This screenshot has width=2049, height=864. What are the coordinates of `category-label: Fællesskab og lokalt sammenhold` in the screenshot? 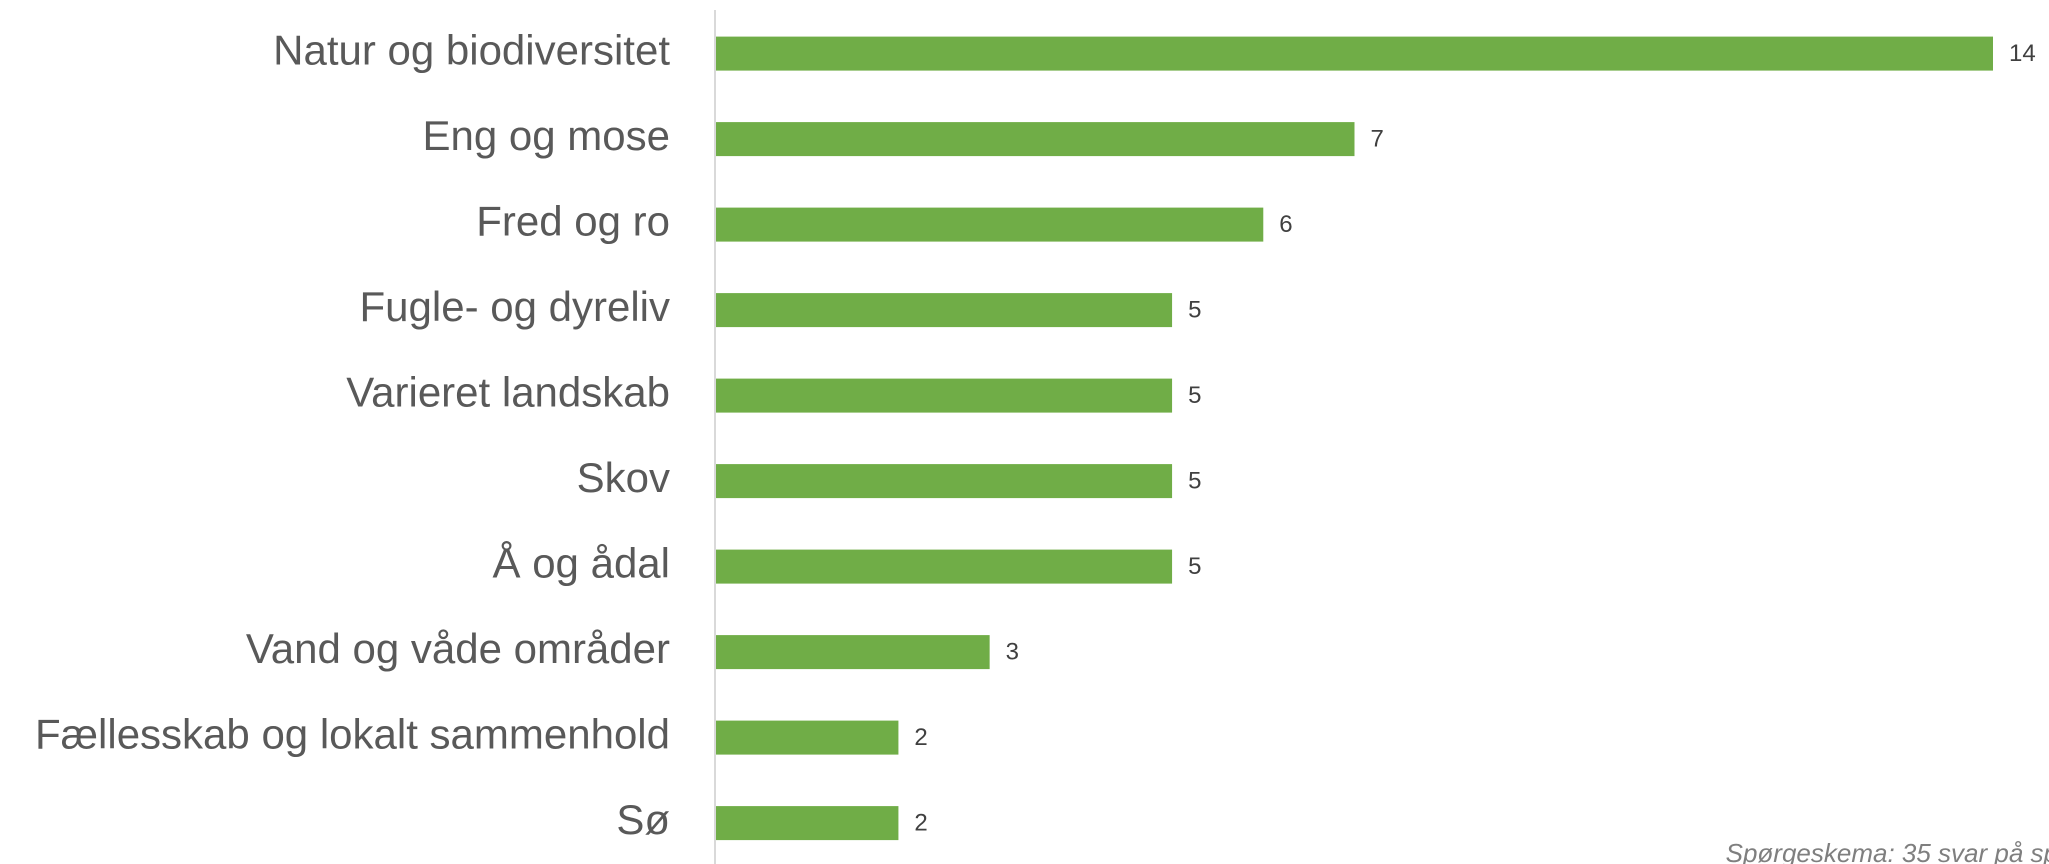 It's located at (352, 734).